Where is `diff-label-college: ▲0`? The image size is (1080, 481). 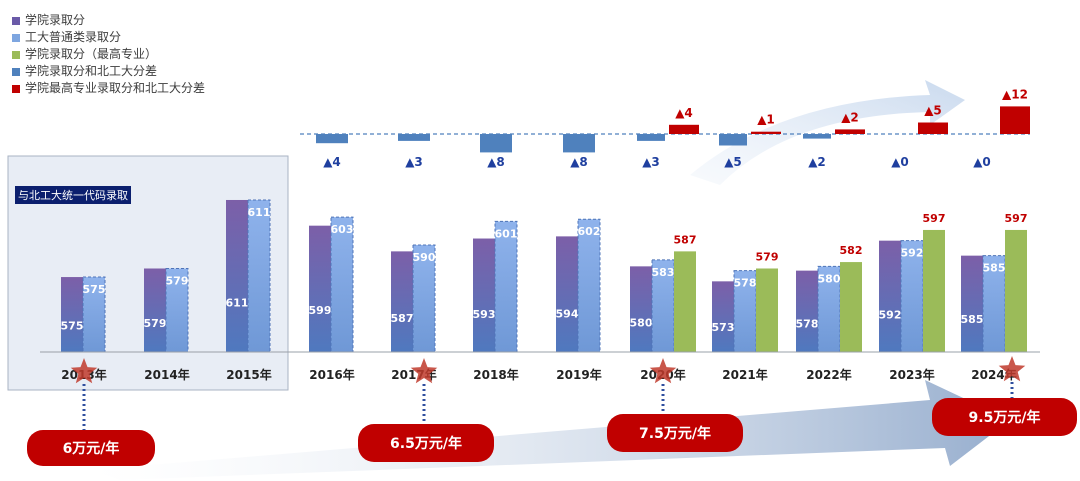
diff-label-college: ▲0 is located at coordinates (900, 162).